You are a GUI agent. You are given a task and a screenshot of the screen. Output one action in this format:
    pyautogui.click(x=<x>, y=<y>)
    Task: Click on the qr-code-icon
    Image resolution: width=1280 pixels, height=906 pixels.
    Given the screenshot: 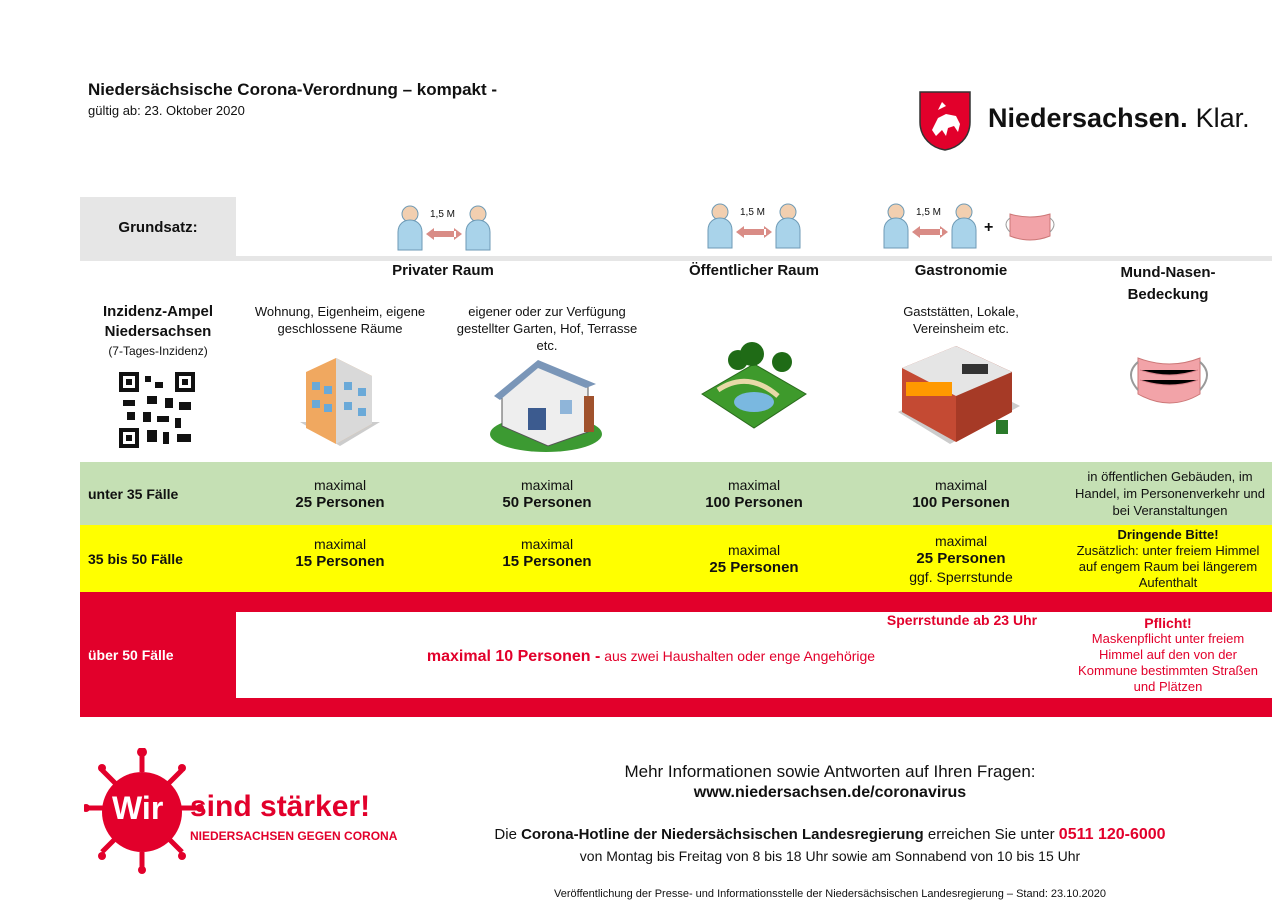 What is the action you would take?
    pyautogui.click(x=157, y=412)
    